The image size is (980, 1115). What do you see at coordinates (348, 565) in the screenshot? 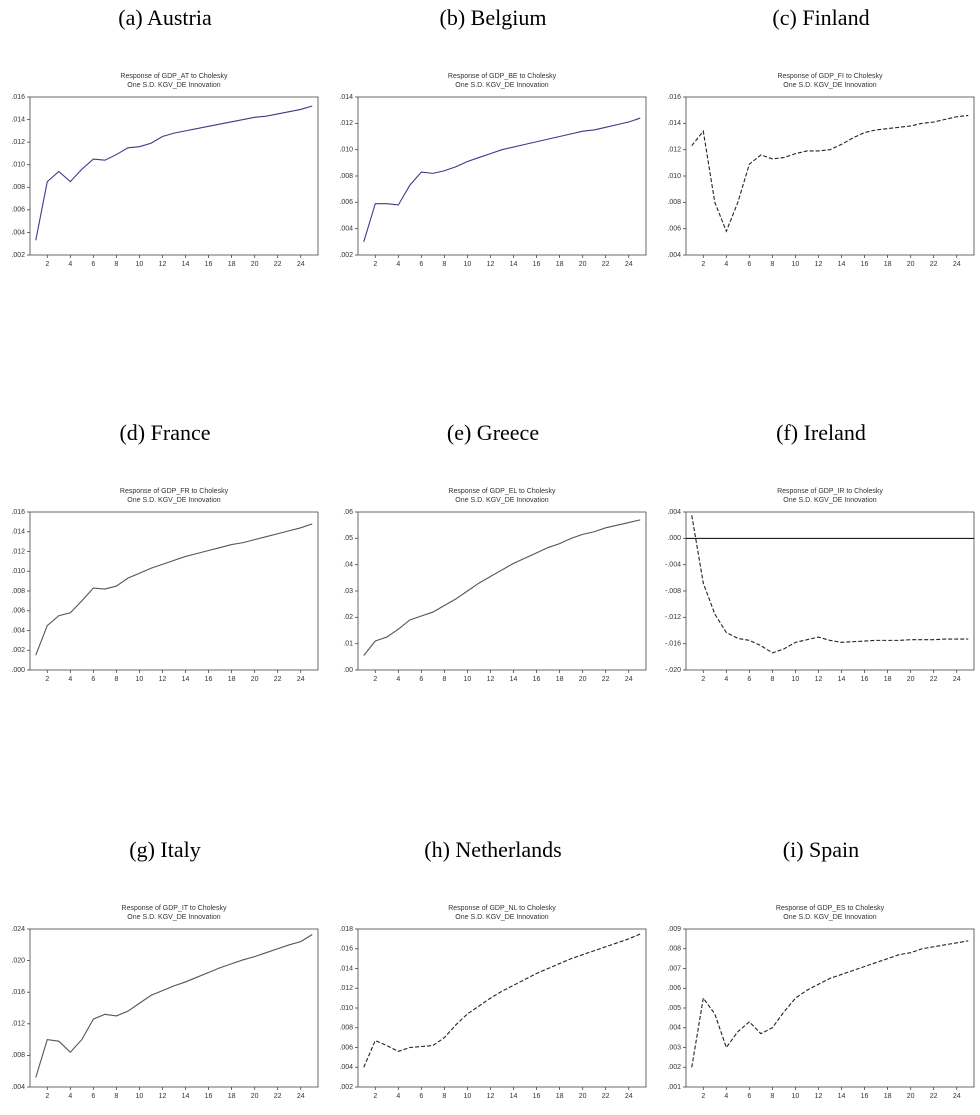
I see `y-tick-label: .04` at bounding box center [348, 565].